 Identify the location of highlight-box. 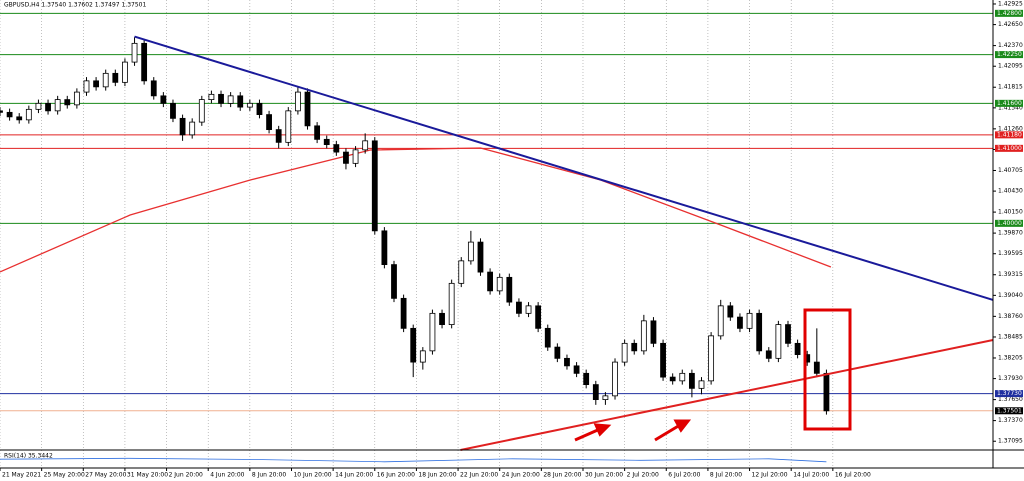
(827, 369).